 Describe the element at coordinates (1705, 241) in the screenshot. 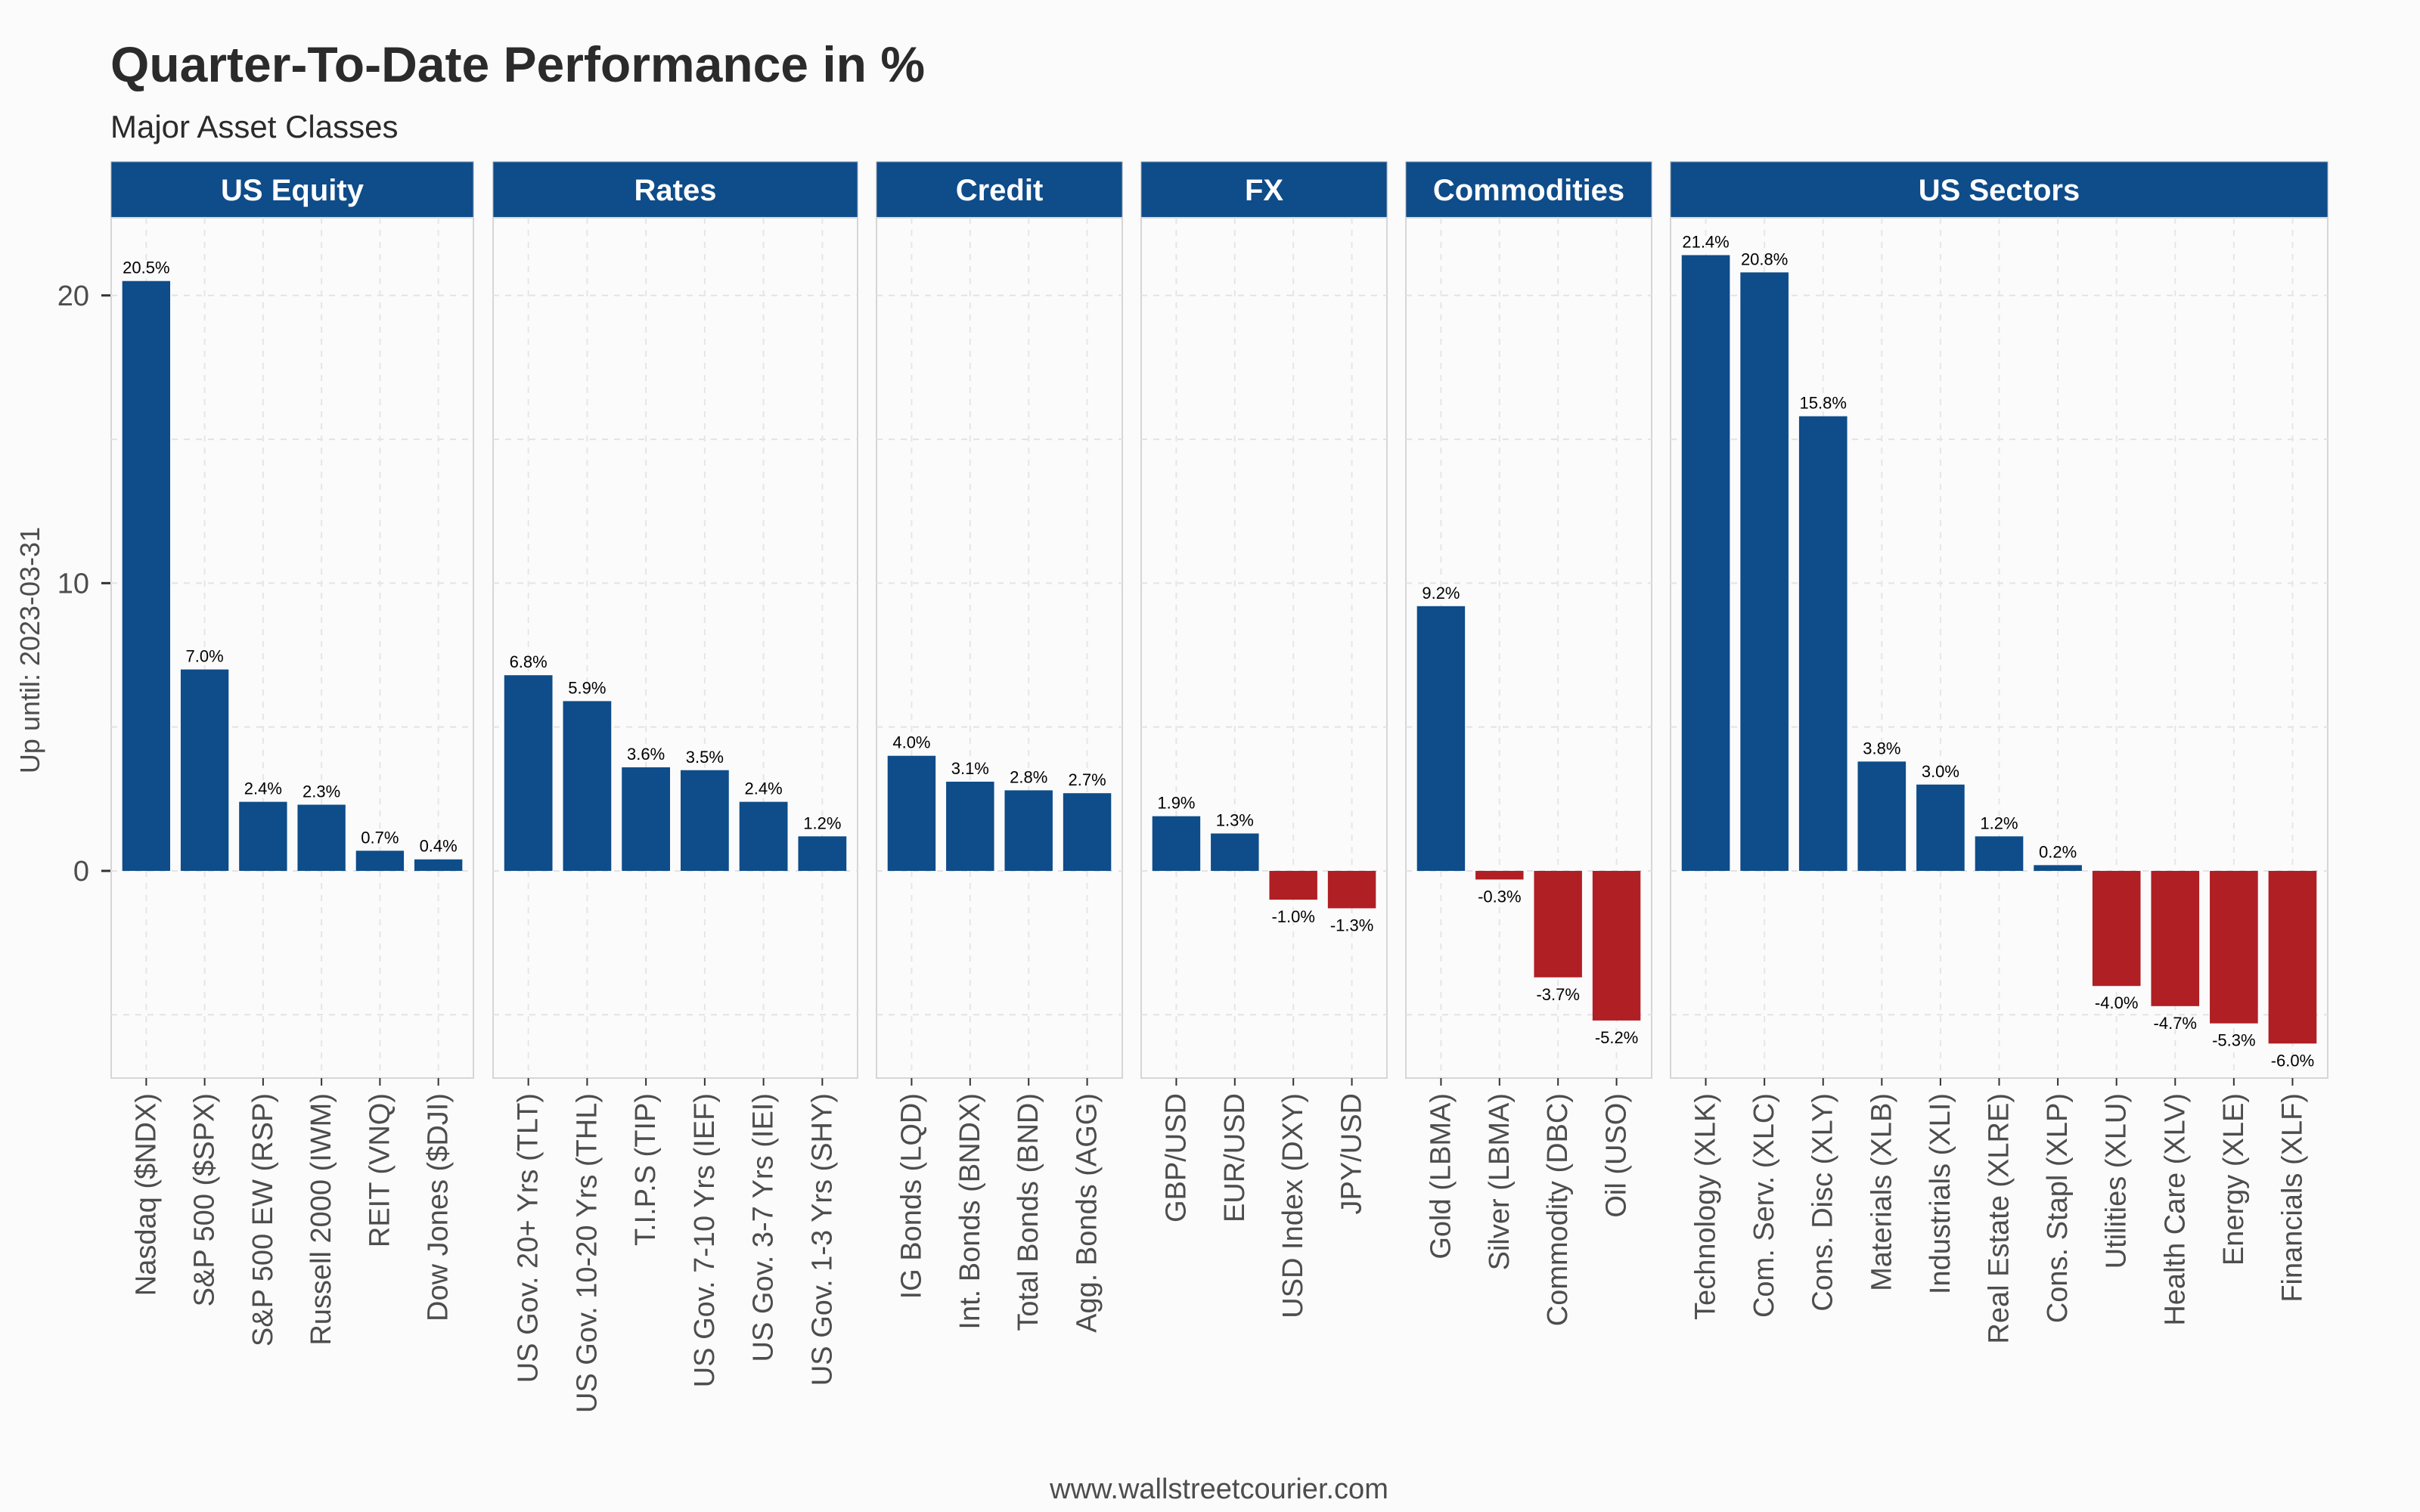

I see `bar-value-label: 21.4%` at that location.